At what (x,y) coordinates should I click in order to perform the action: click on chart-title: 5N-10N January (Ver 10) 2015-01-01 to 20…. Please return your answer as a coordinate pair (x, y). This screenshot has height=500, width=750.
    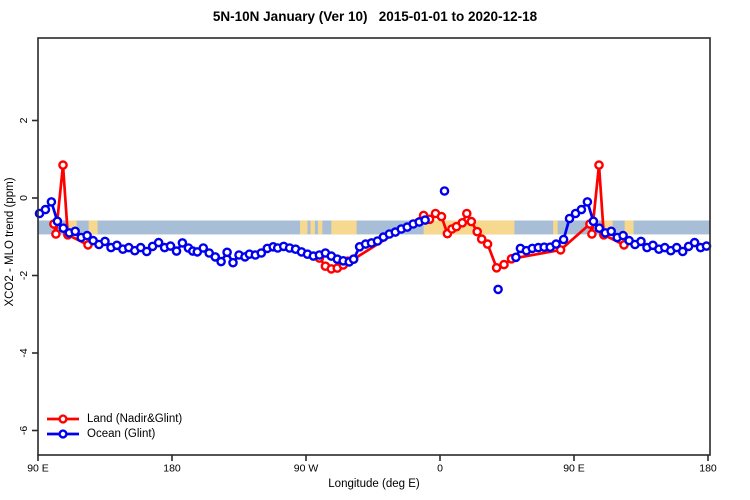
    Looking at the image, I should click on (375, 16).